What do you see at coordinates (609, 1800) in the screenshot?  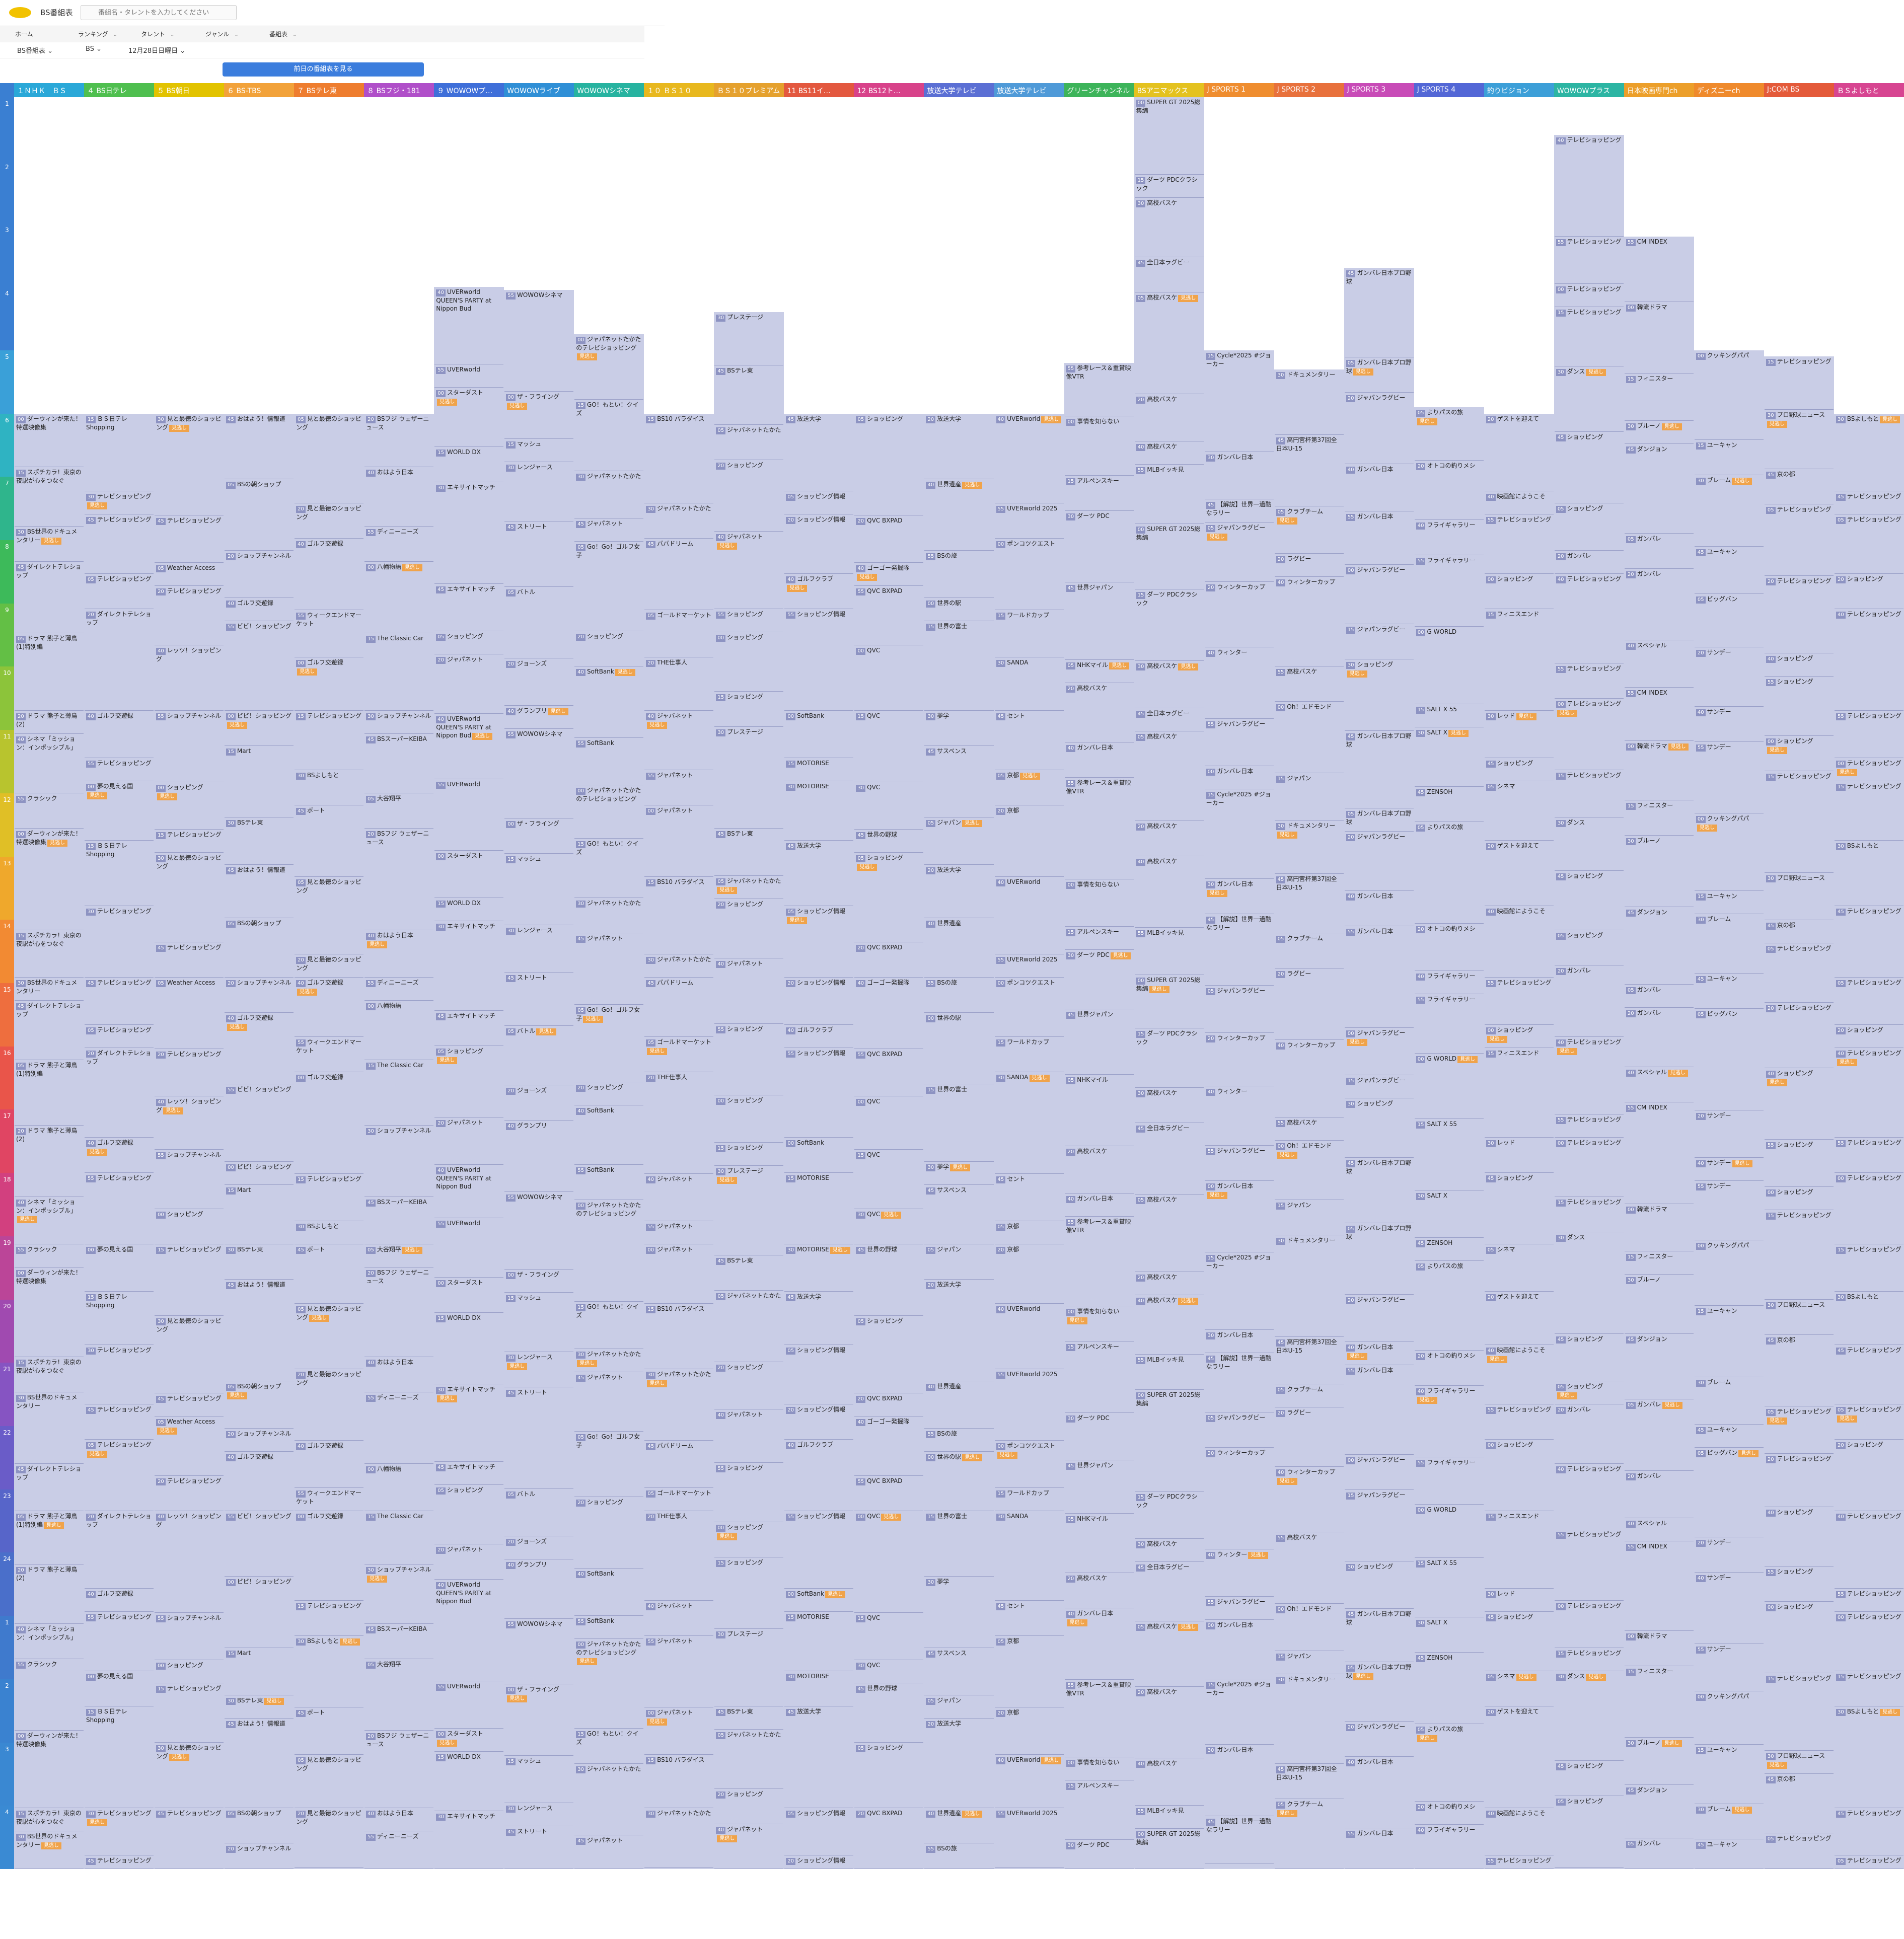 I see `program-cell: 30 ジャパネットたかた` at bounding box center [609, 1800].